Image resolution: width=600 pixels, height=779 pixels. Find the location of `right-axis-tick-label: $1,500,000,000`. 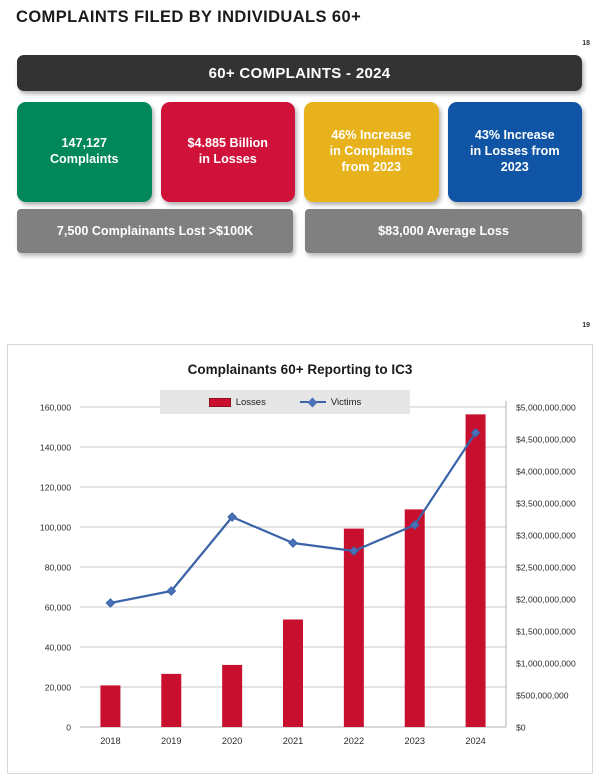

right-axis-tick-label: $1,500,000,000 is located at coordinates (546, 631).